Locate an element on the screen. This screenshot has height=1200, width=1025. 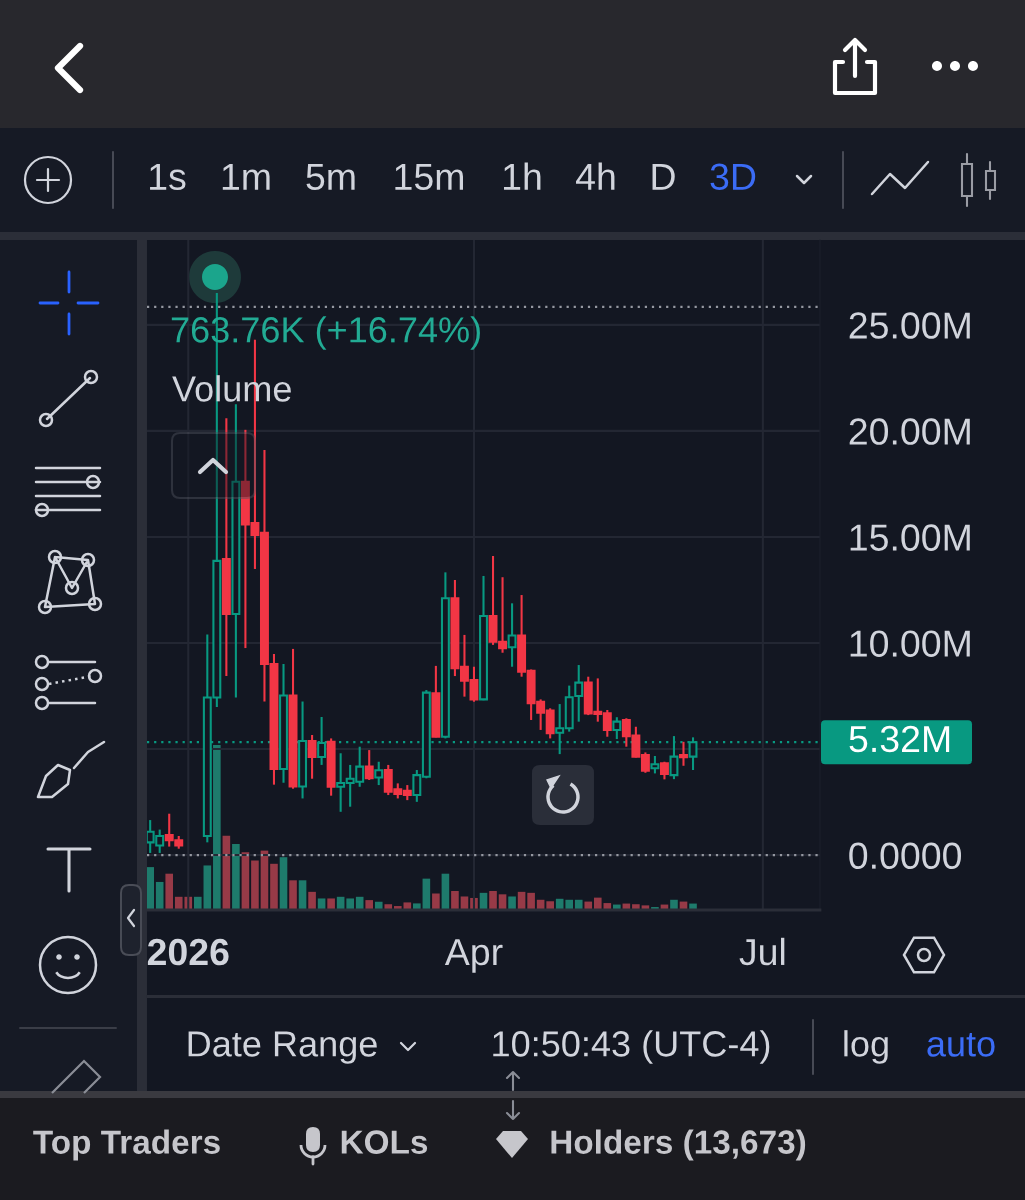
ref-line-label: 5.32M is located at coordinates (899, 739).